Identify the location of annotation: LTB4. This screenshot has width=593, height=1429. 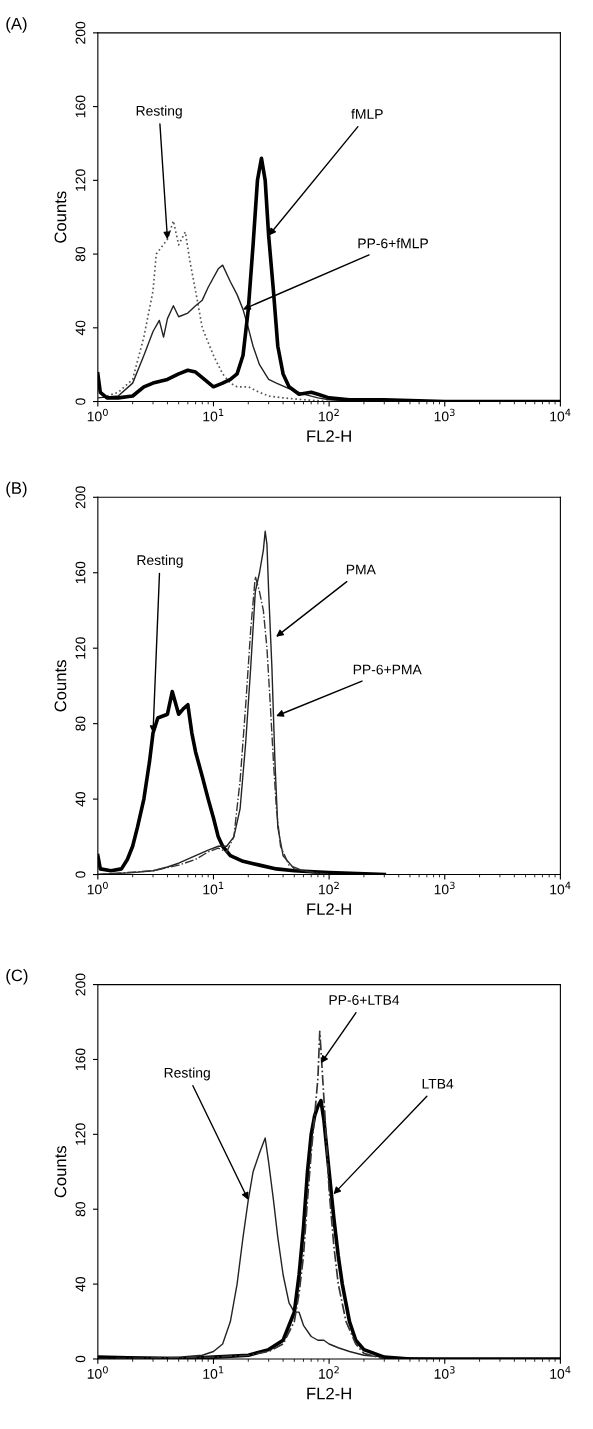
(438, 1084).